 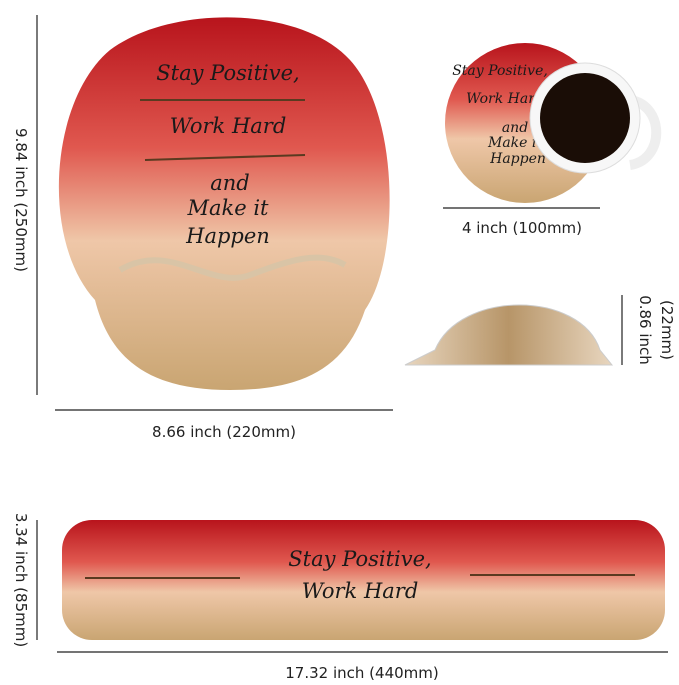 I want to click on height-label: 3.34 inch (85mm), so click(x=21, y=580).